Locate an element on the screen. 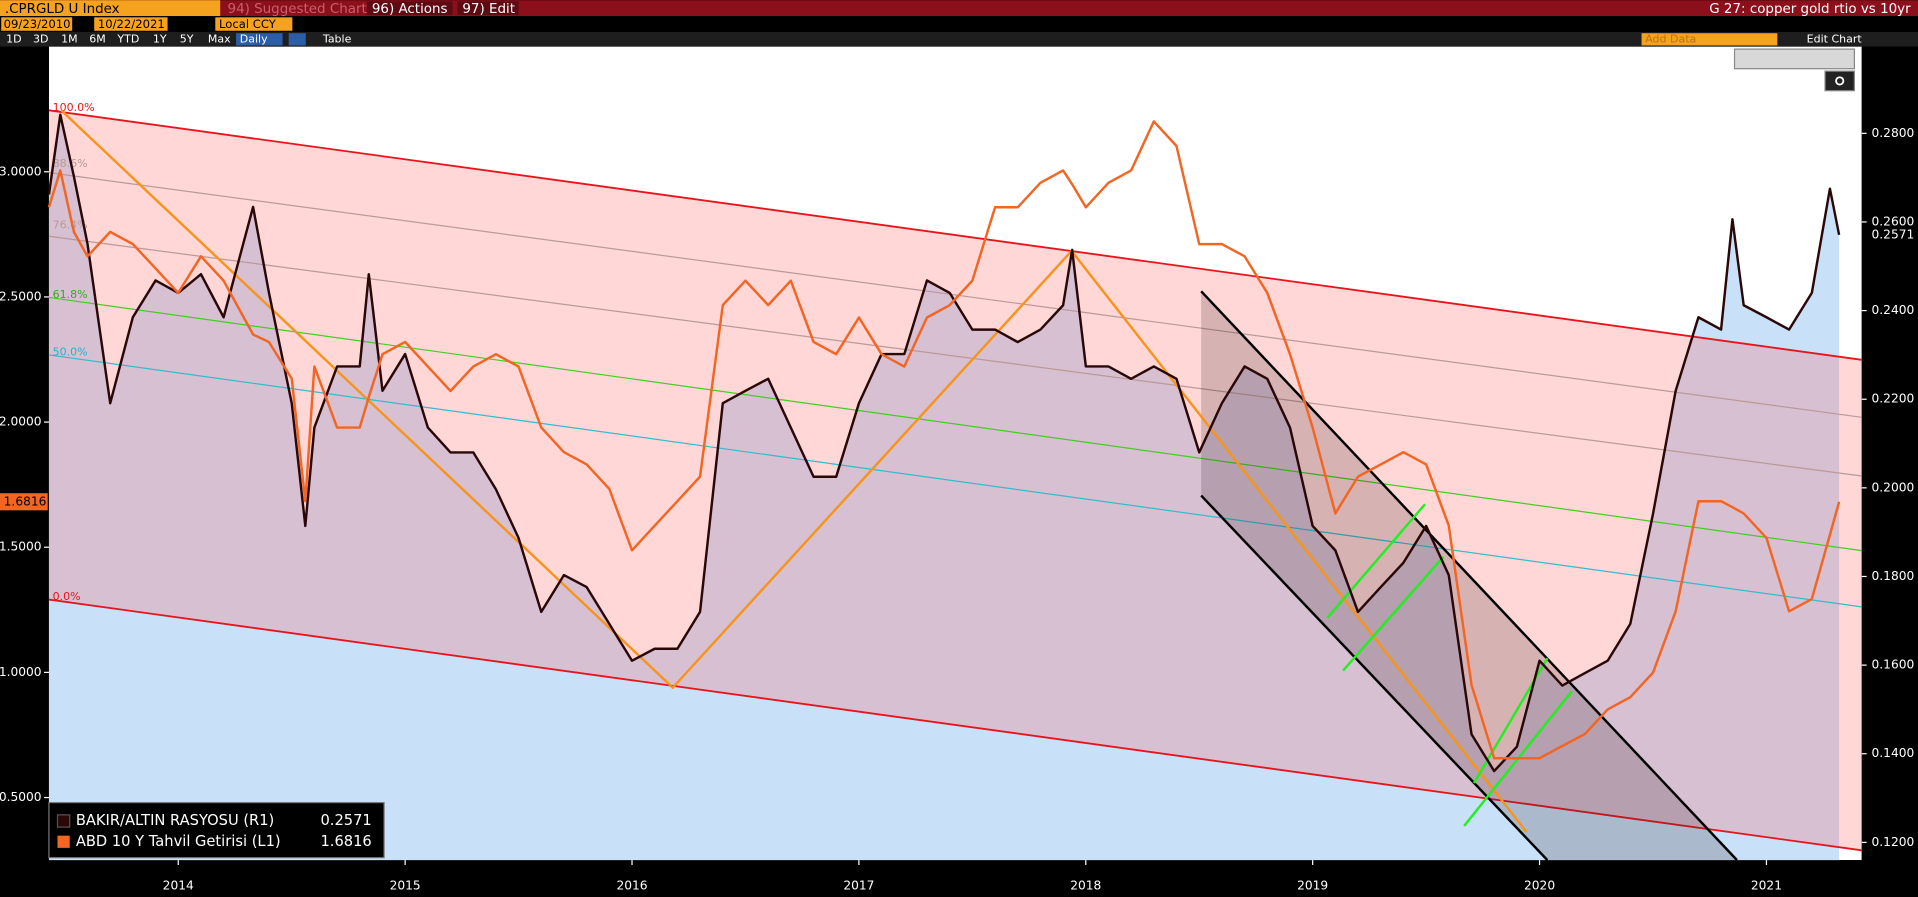 This screenshot has width=1918, height=897. fib-label: 50.0% is located at coordinates (70, 351).